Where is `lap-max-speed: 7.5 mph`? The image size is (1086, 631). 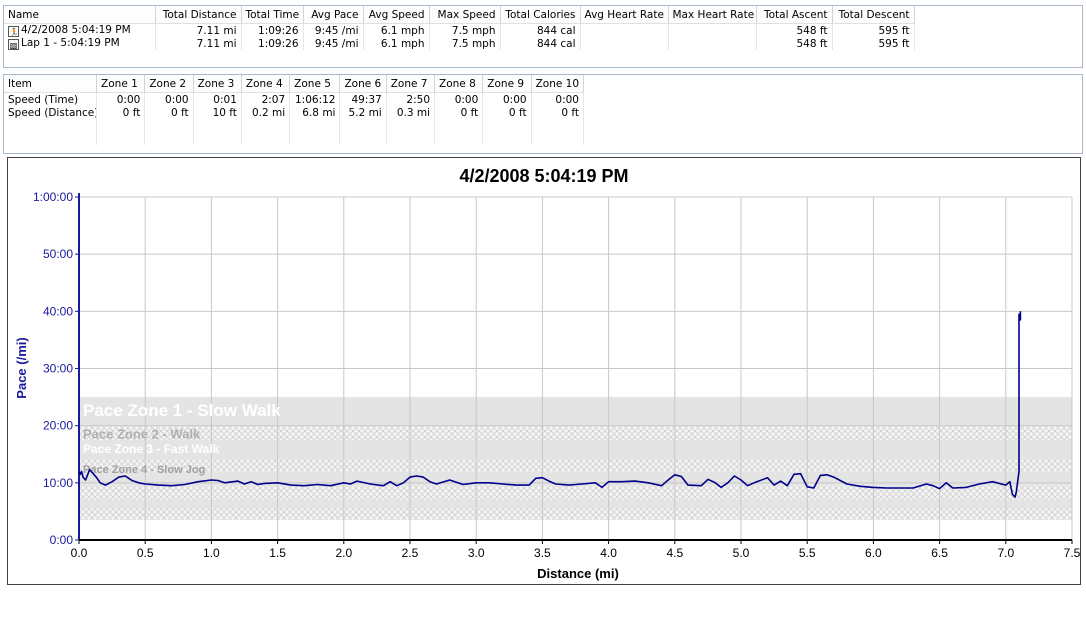
lap-max-speed: 7.5 mph is located at coordinates (465, 43).